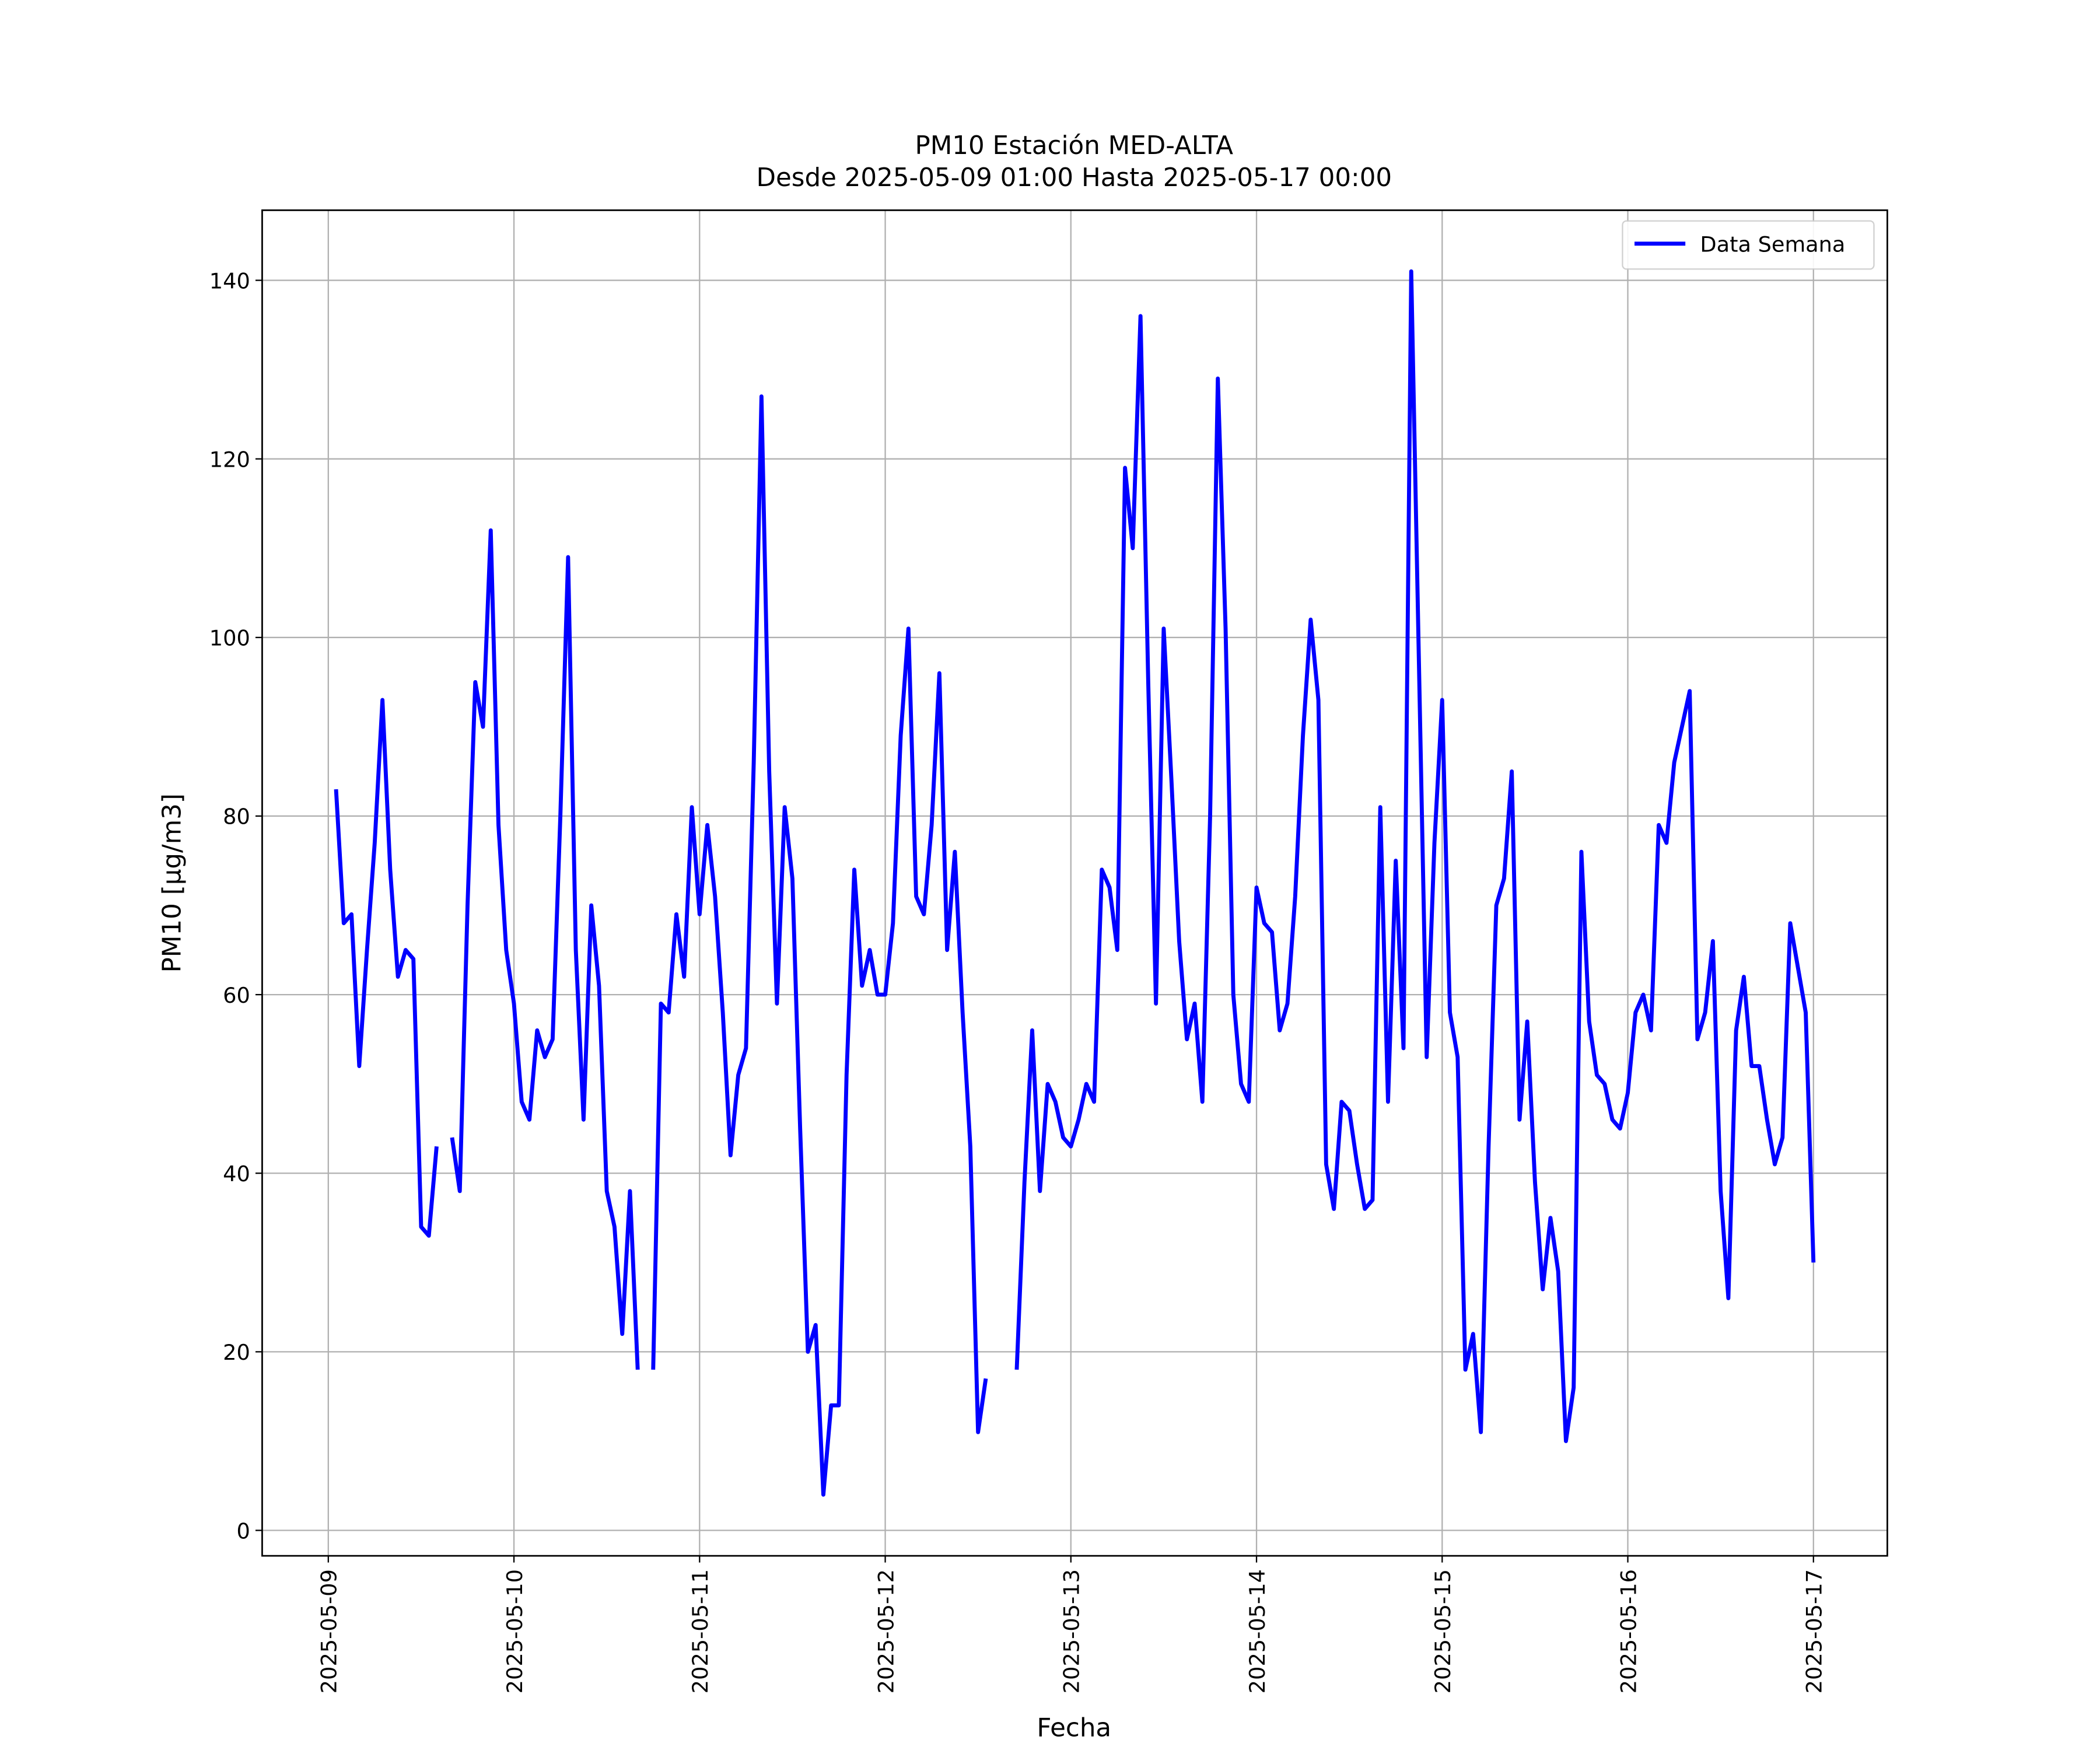 The width and height of the screenshot is (2100, 1750). Describe the element at coordinates (1074, 145) in the screenshot. I see `chart-title: PM10 Estación MED-ALTA` at that location.